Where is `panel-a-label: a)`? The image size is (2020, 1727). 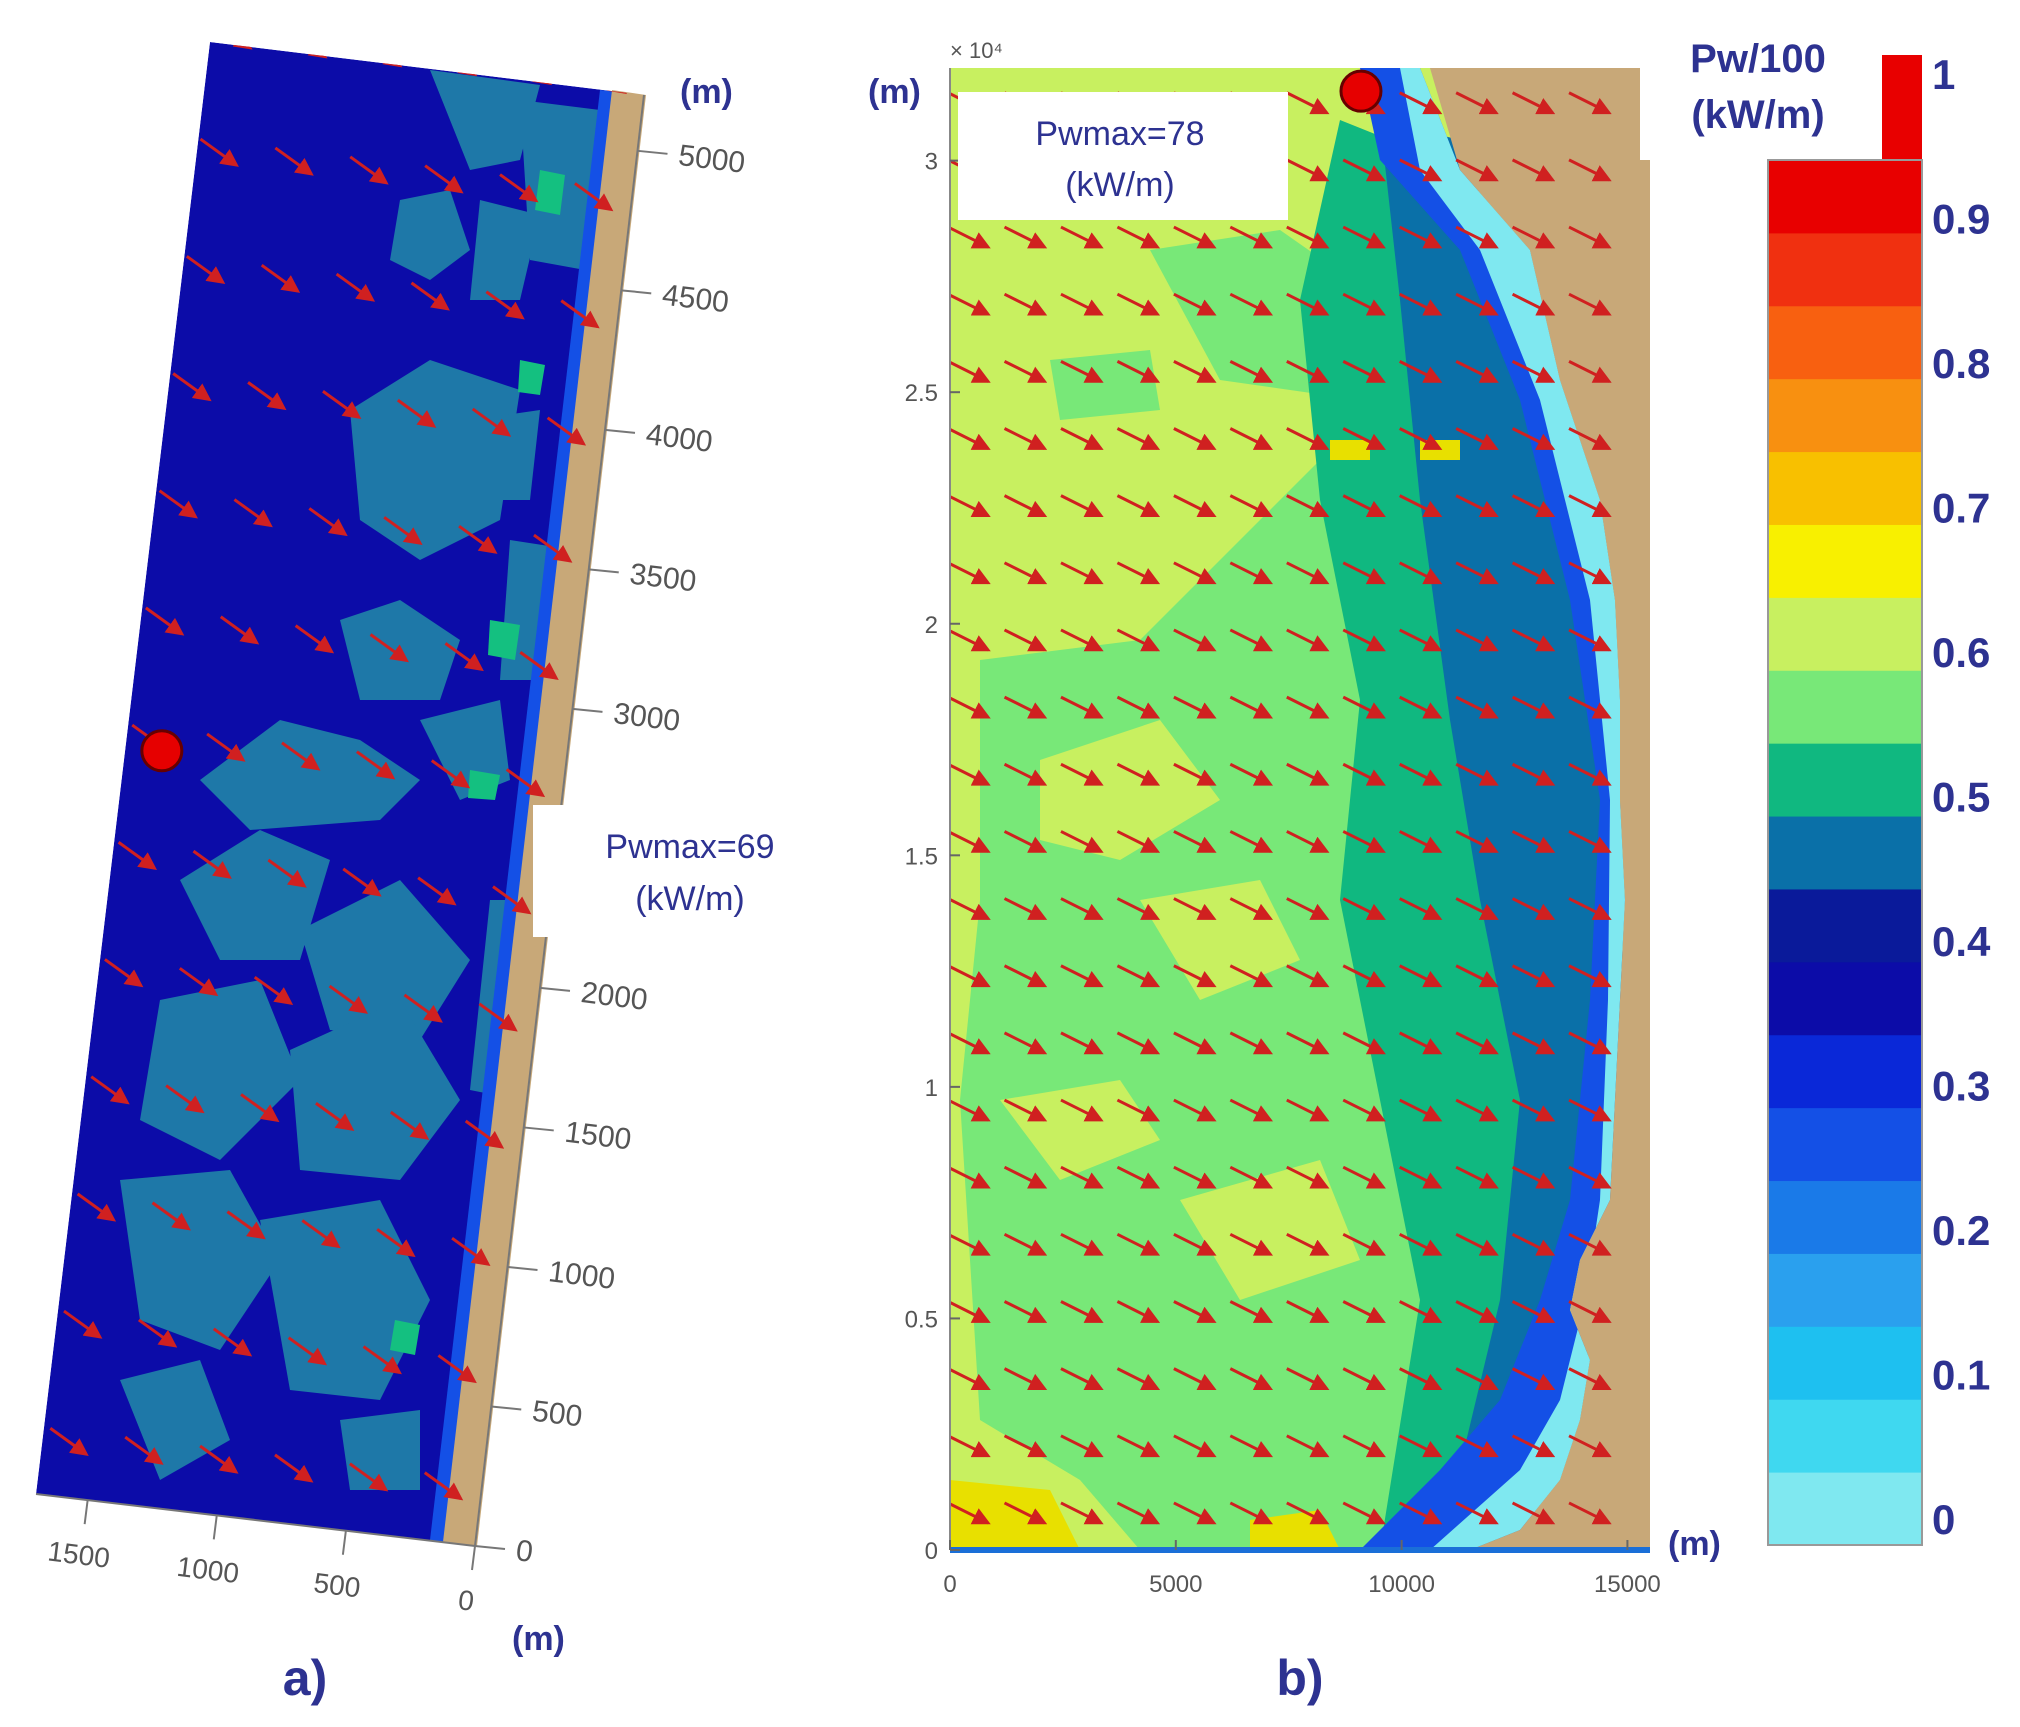
panel-a-label: a) is located at coordinates (305, 1678).